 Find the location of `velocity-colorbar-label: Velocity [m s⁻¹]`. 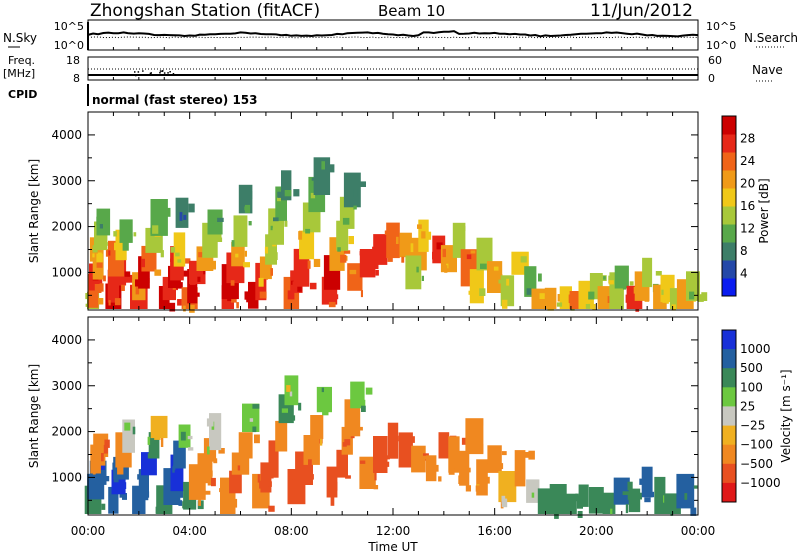

velocity-colorbar-label: Velocity [m s⁻¹] is located at coordinates (786, 415).